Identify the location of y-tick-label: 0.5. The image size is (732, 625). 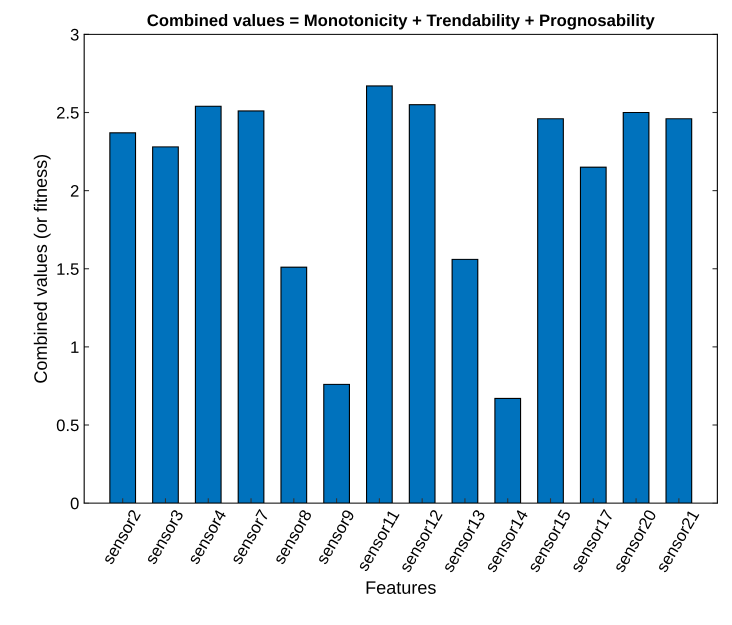
(67, 425).